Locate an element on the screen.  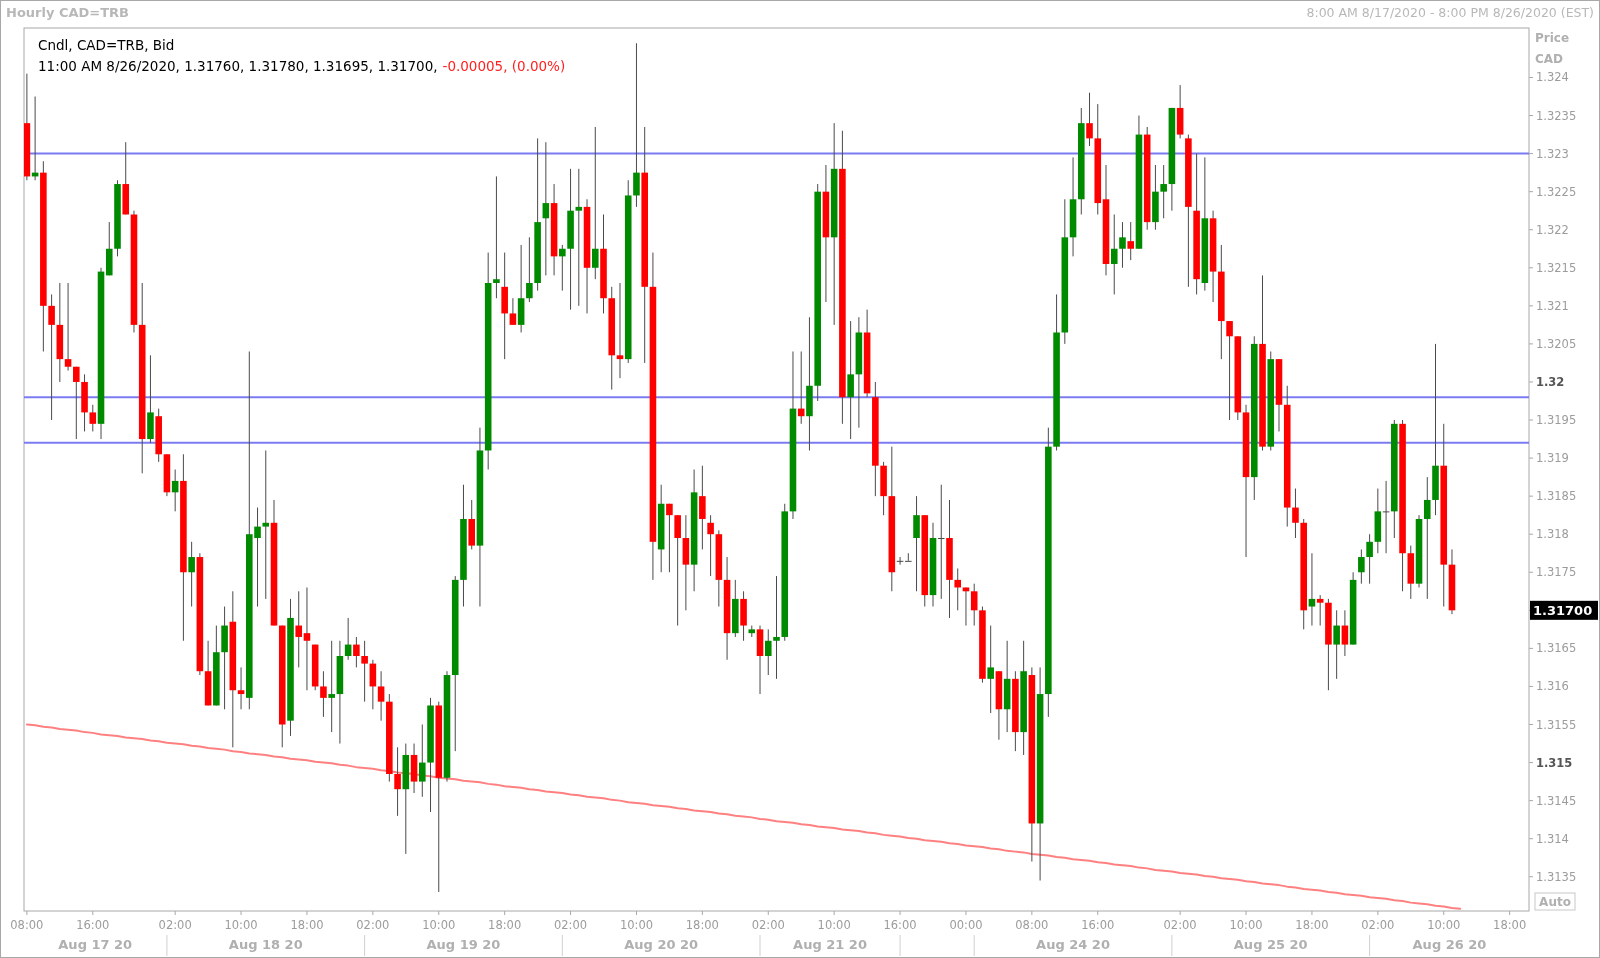
y-tick-label: 1.3185 is located at coordinates (1556, 496).